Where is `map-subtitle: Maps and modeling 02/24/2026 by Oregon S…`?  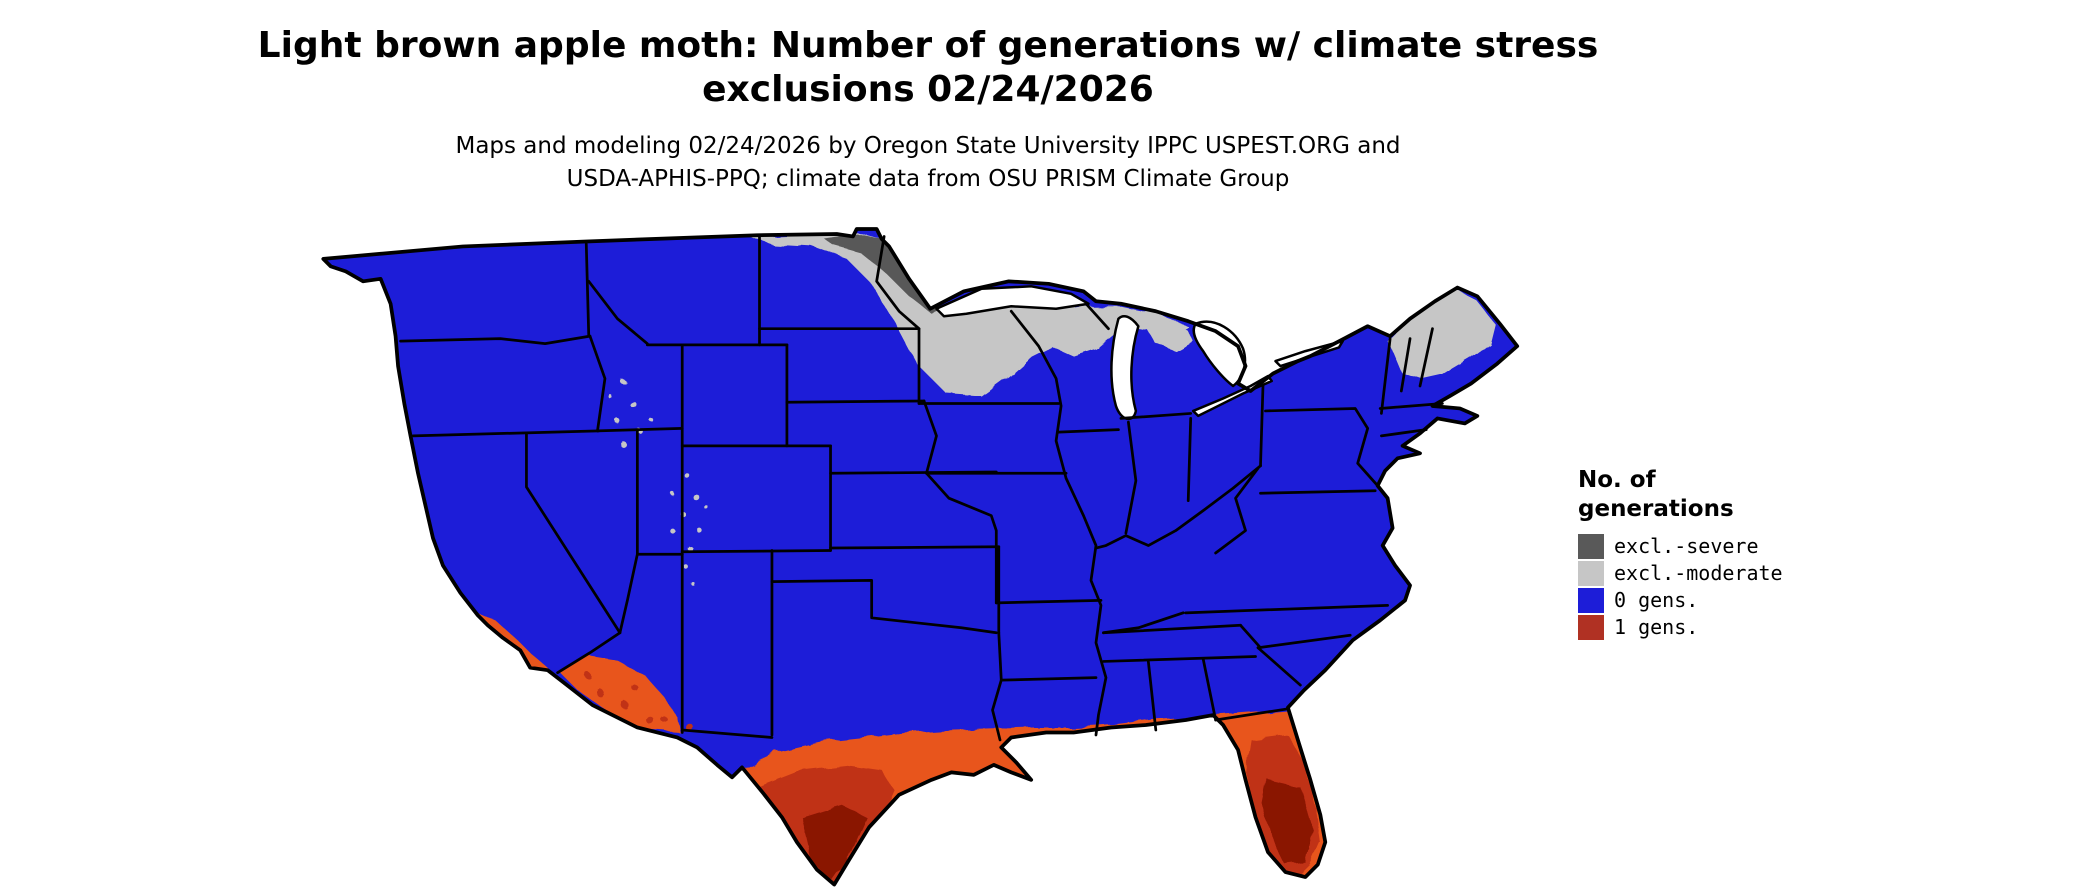 map-subtitle: Maps and modeling 02/24/2026 by Oregon S… is located at coordinates (928, 163).